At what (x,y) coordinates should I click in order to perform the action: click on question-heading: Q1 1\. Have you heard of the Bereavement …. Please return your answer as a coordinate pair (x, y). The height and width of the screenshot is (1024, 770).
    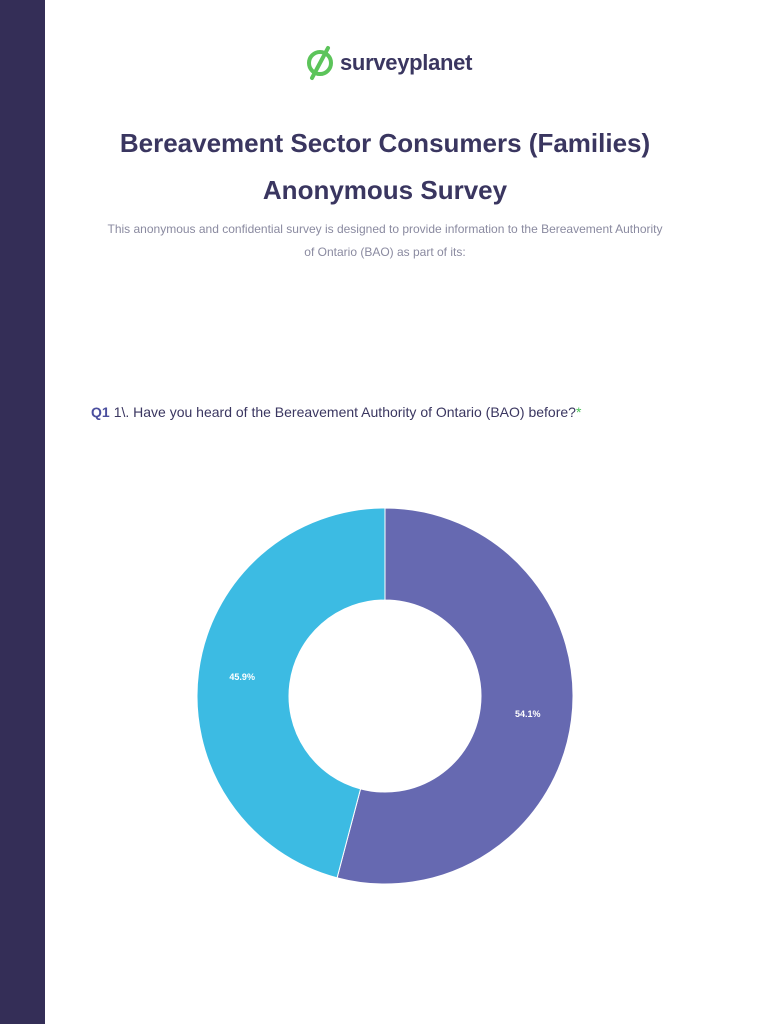
    Looking at the image, I should click on (336, 412).